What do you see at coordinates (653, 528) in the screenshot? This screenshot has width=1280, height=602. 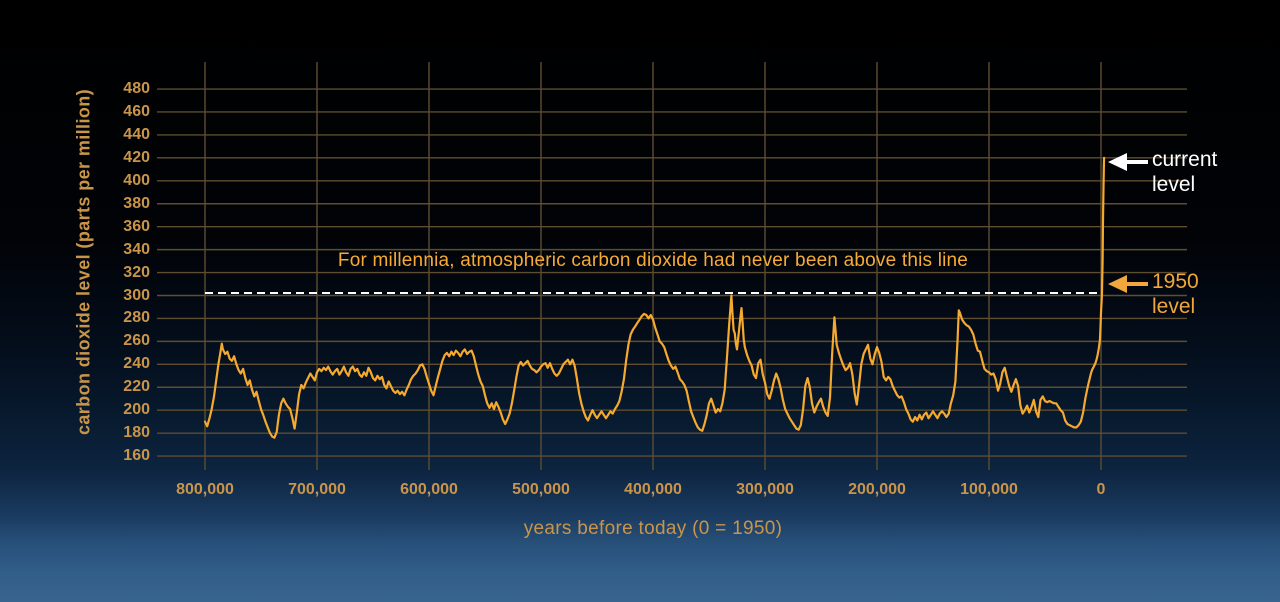 I see `x-axis-title: years before today (0 = 1950)` at bounding box center [653, 528].